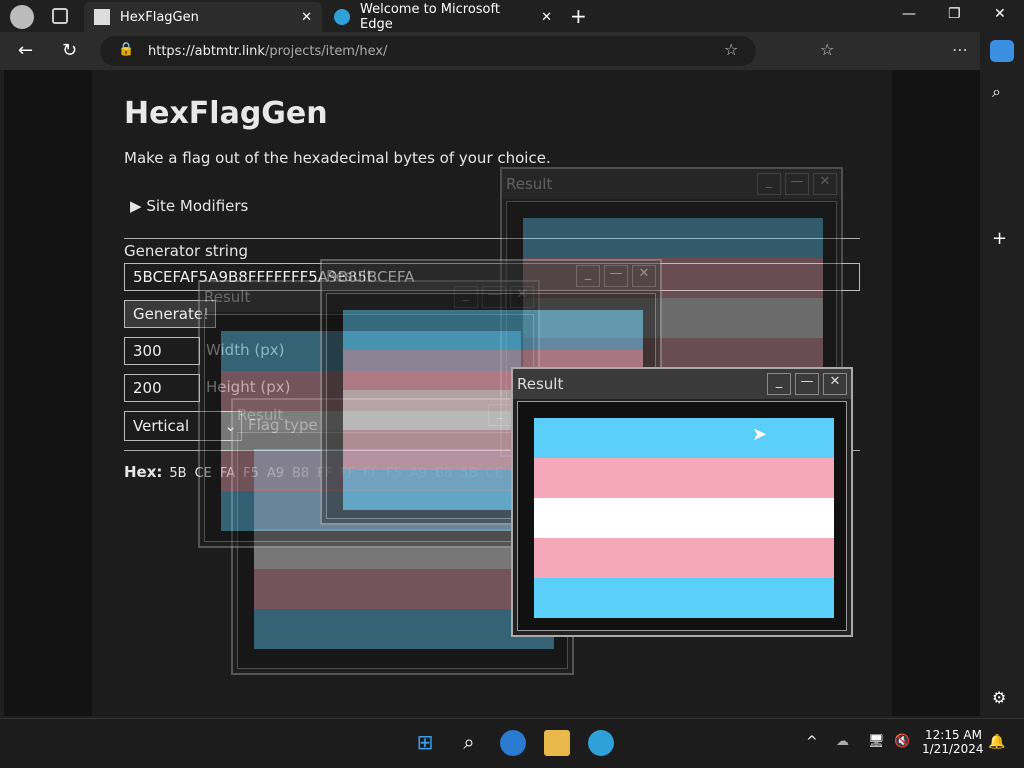 Image resolution: width=1024 pixels, height=768 pixels. I want to click on chevron-down-icon: ⌄, so click(232, 426).